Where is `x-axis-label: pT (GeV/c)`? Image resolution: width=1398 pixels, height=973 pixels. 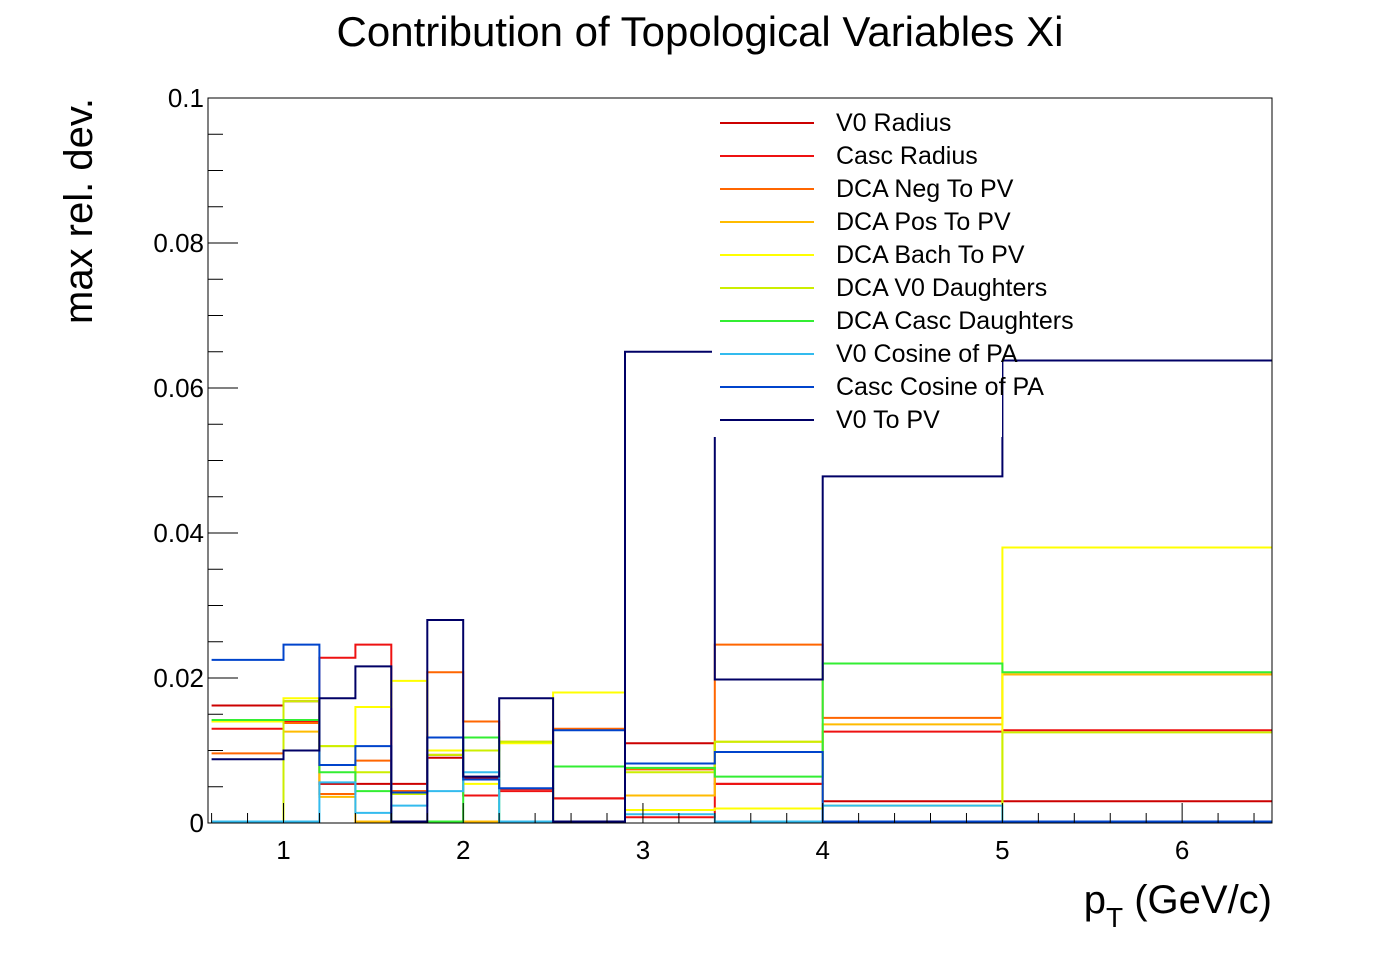 x-axis-label: pT (GeV/c) is located at coordinates (1178, 905).